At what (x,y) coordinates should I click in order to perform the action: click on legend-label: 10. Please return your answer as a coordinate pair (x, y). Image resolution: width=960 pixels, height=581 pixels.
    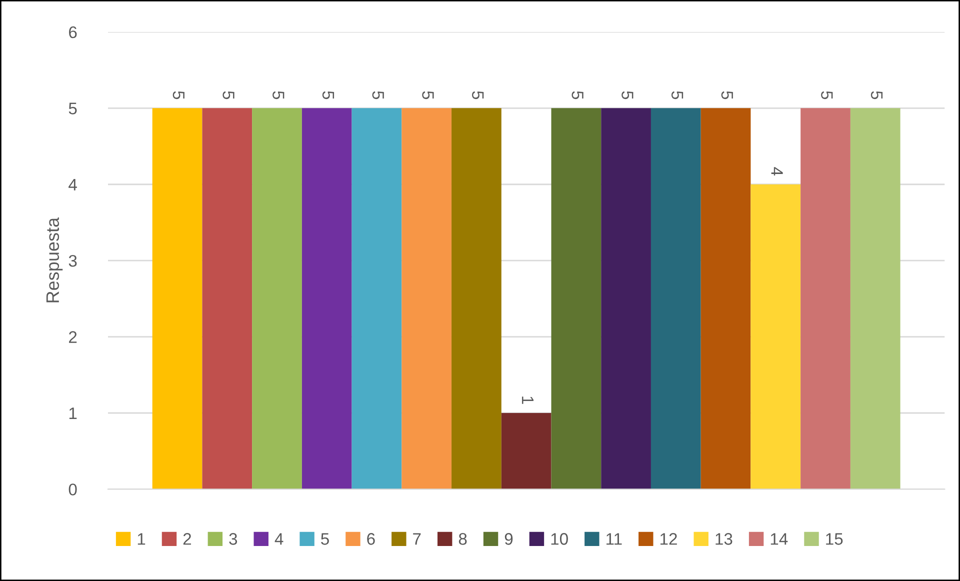
    Looking at the image, I should click on (559, 539).